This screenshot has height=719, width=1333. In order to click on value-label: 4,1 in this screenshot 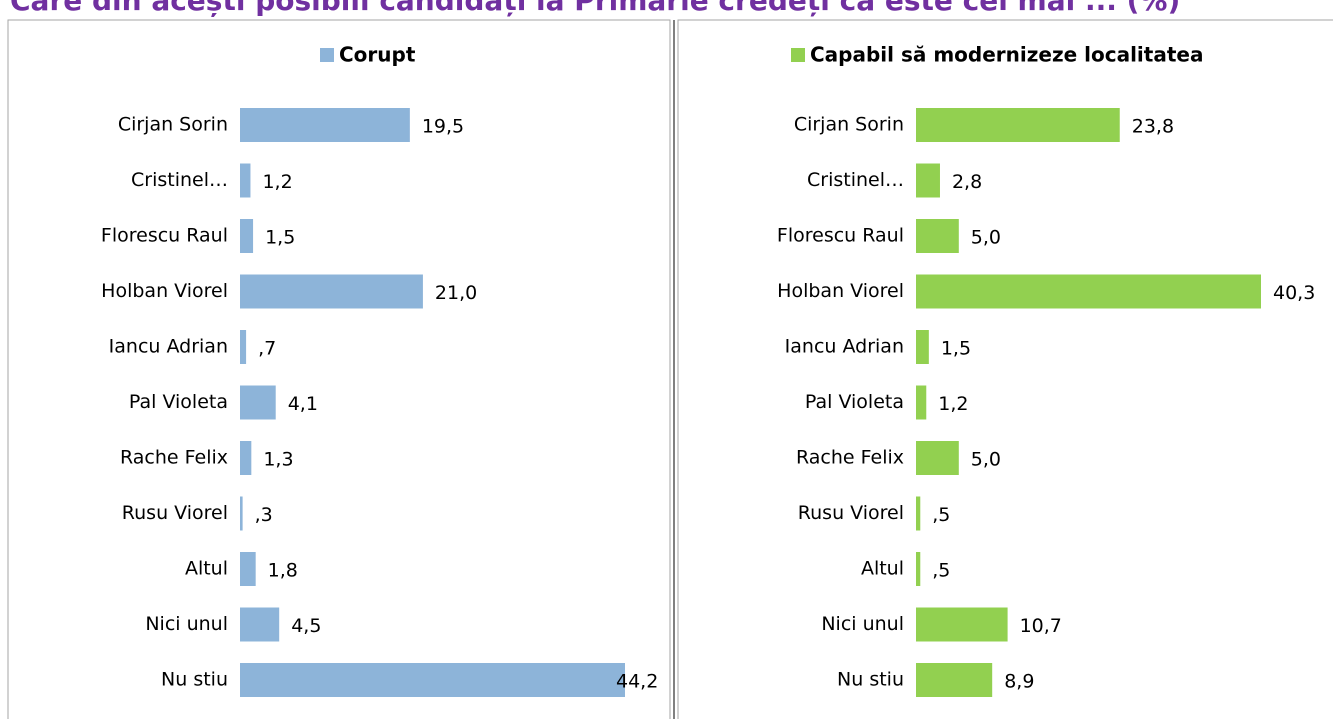, I will do `click(303, 404)`.